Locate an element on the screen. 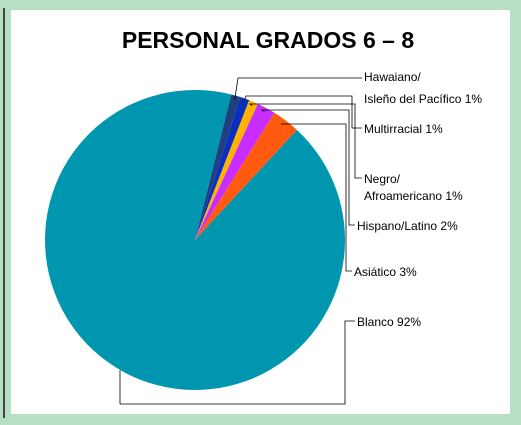  slice-label: Isleño del Pacífico 1% is located at coordinates (423, 99).